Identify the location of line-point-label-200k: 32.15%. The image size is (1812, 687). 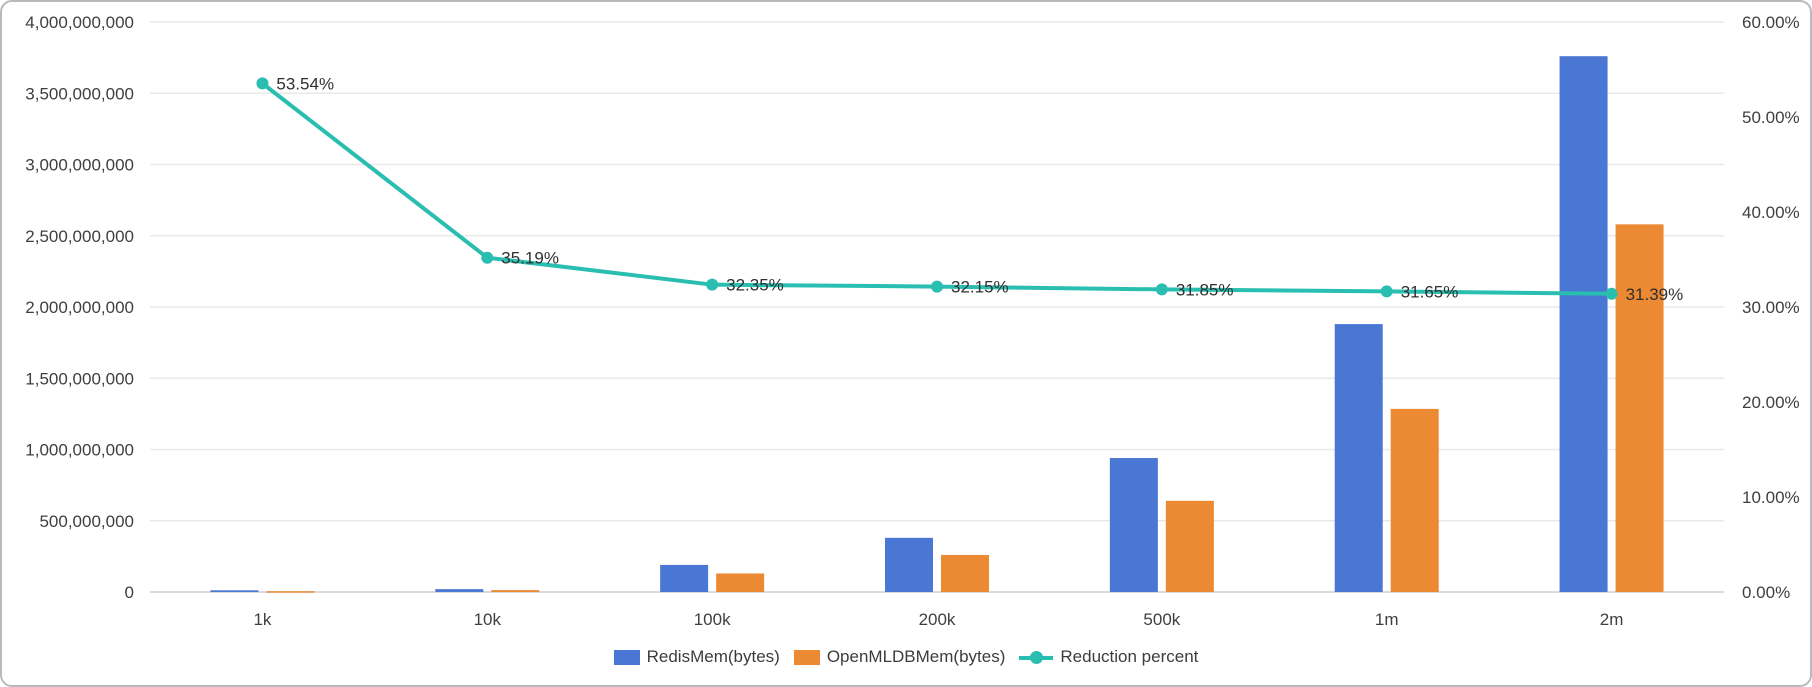
(980, 287).